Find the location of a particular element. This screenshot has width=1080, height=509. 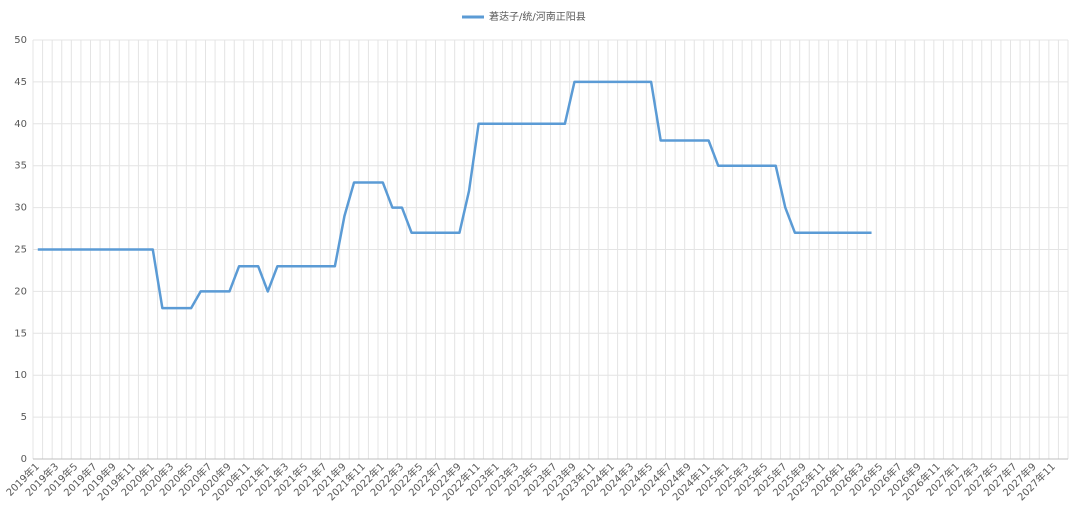

y-tick-label: 5 is located at coordinates (24, 417).